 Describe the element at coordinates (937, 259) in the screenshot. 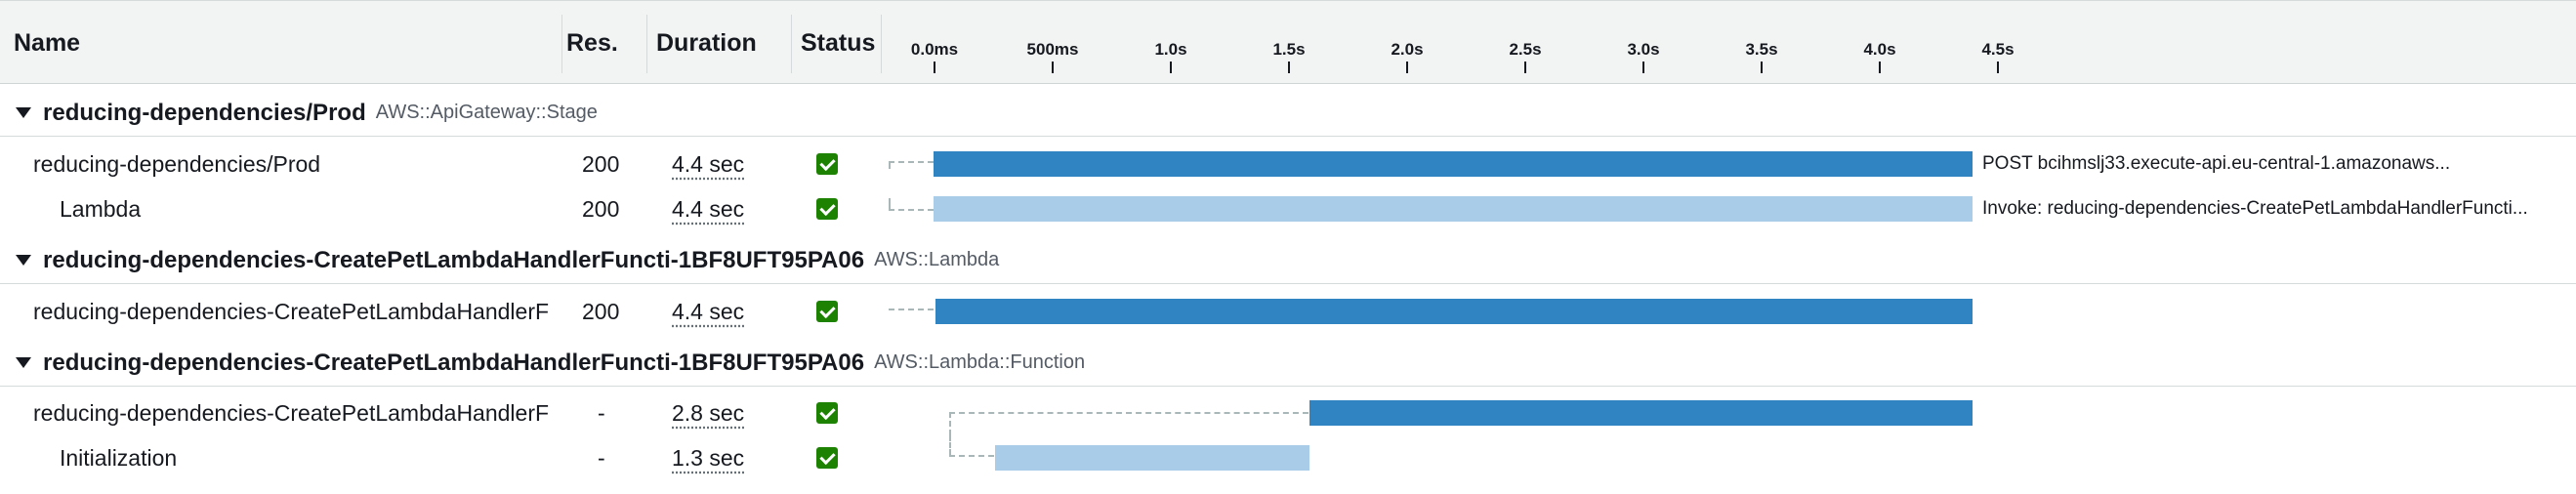

I see `group-type: AWS::Lambda` at that location.